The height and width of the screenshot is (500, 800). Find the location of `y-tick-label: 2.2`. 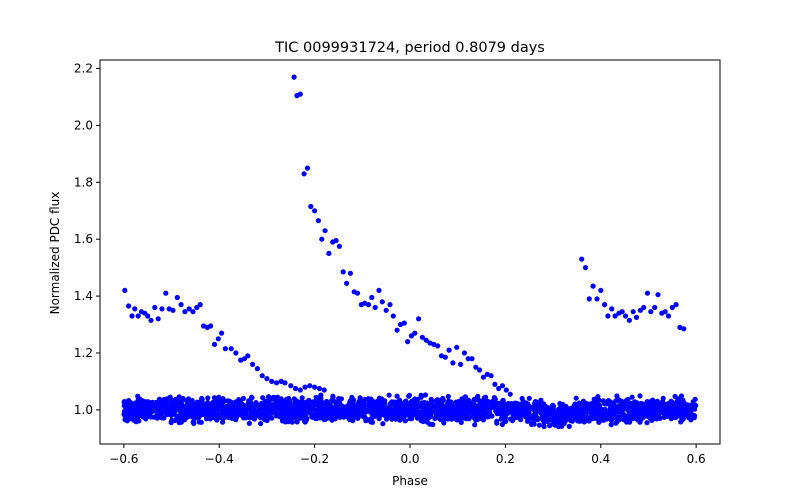

y-tick-label: 2.2 is located at coordinates (83, 69).